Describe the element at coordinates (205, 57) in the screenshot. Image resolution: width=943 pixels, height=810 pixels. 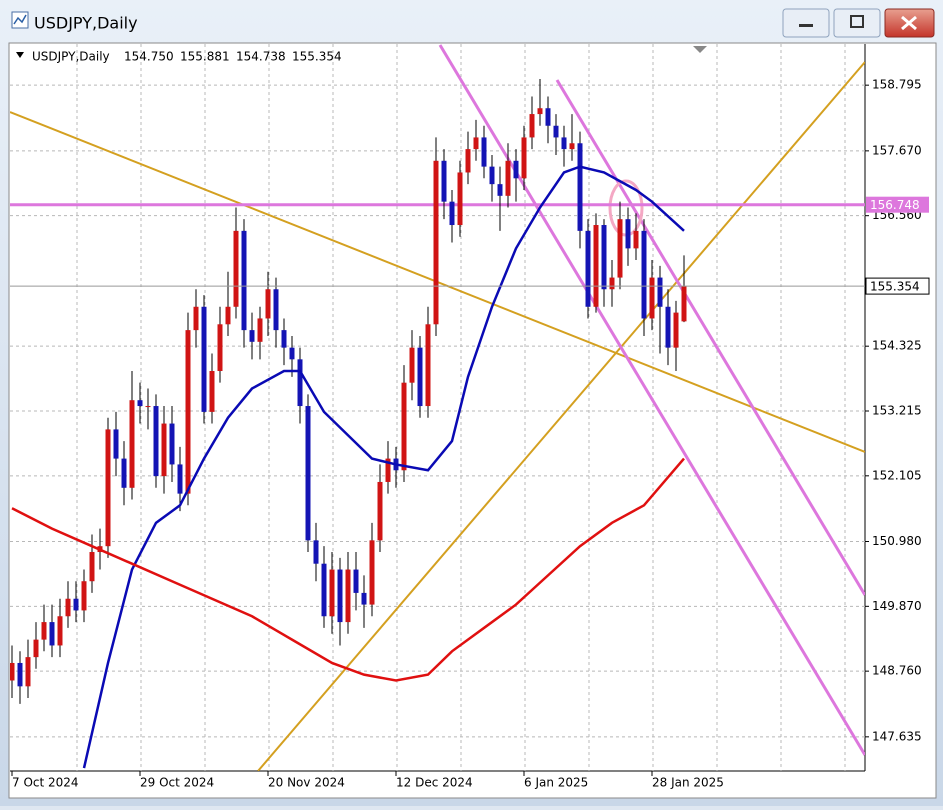
I see `quote-high: 155.881` at that location.